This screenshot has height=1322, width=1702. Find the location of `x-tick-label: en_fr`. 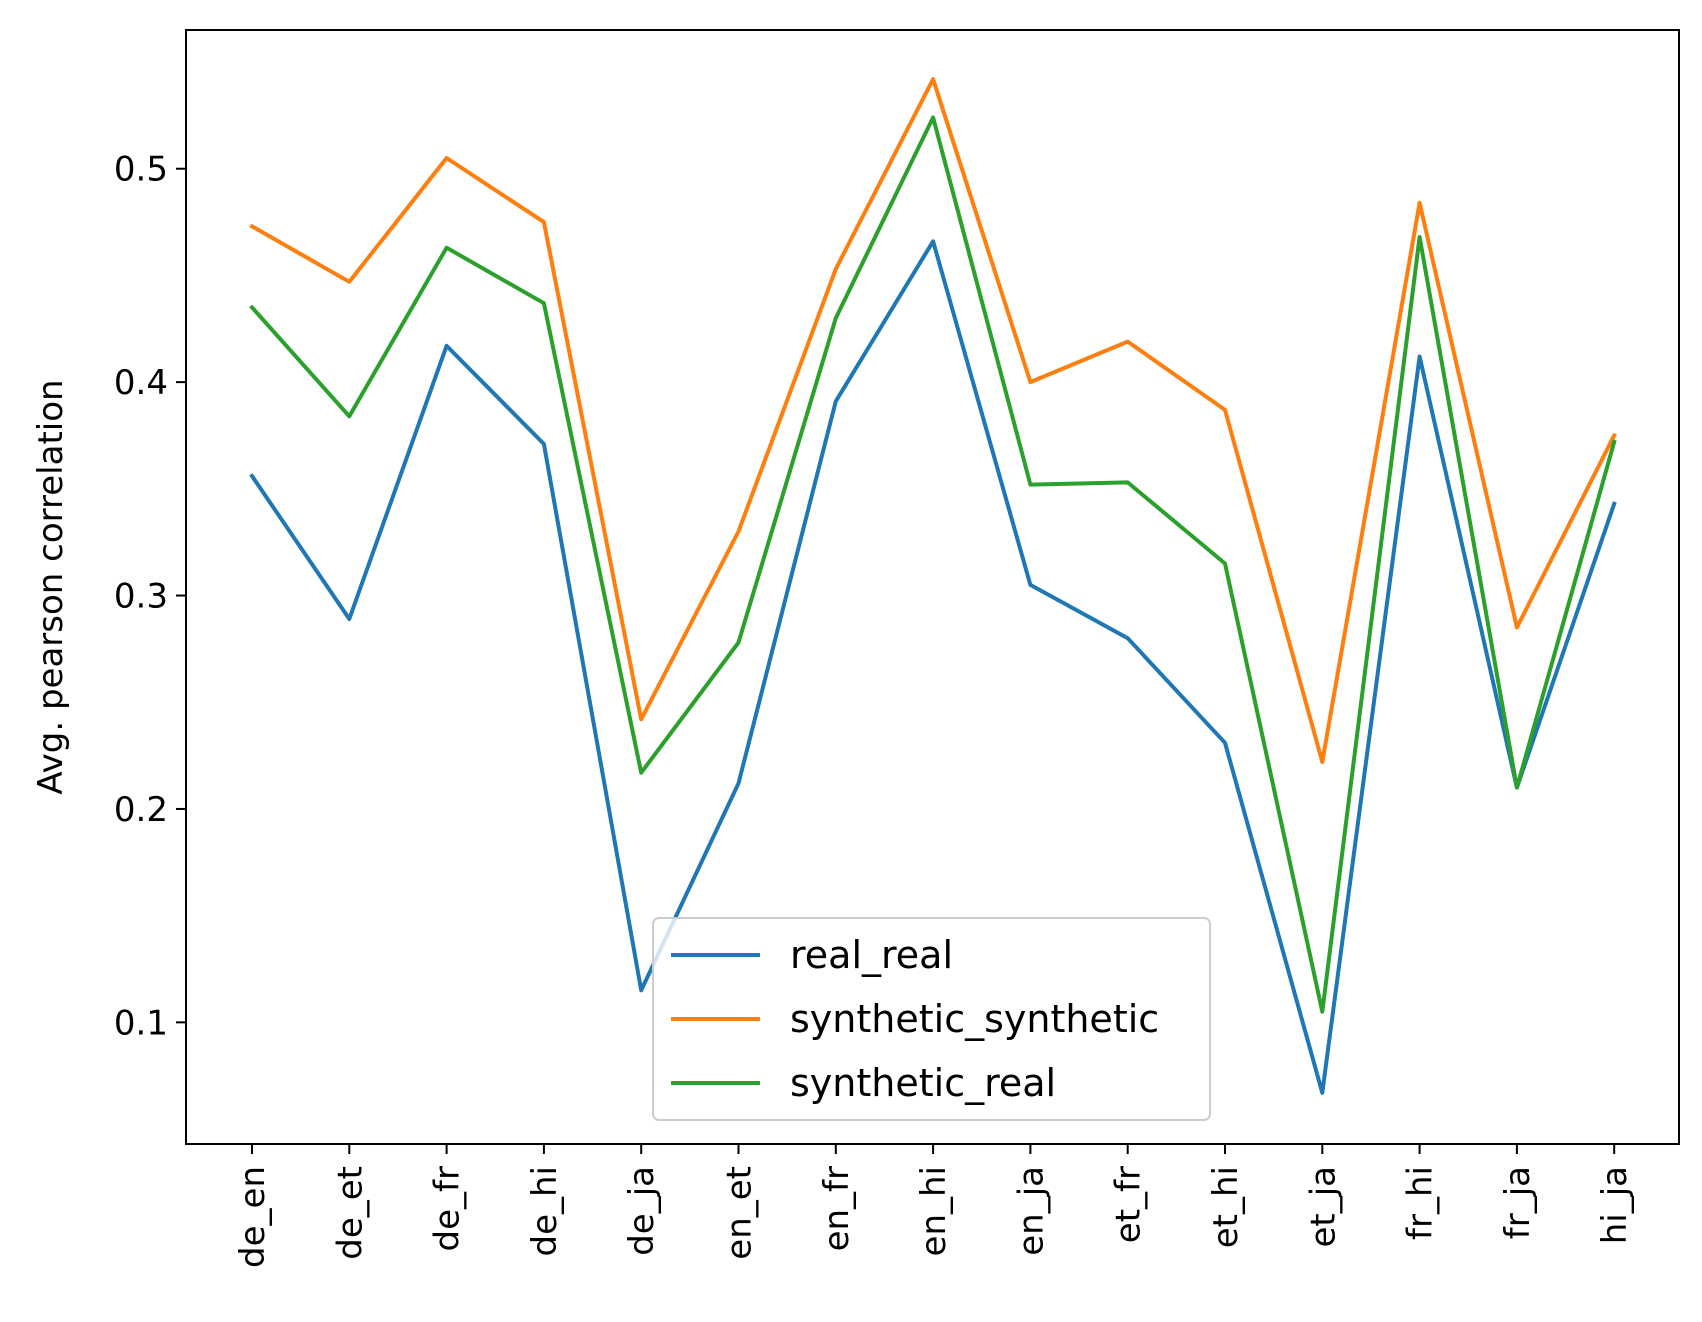

x-tick-label: en_fr is located at coordinates (837, 1208).